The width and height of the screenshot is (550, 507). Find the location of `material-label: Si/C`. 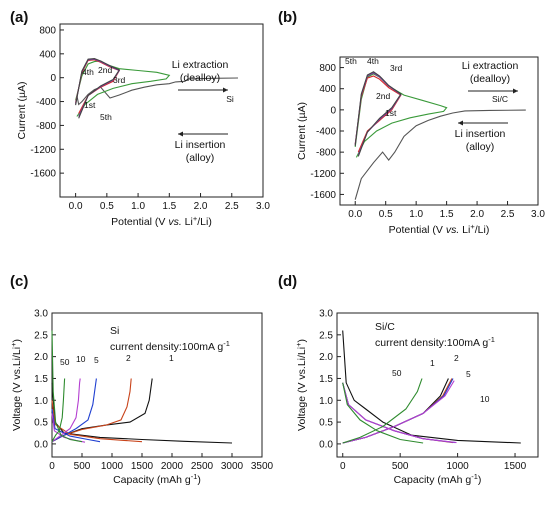

material-label: Si/C is located at coordinates (385, 327).